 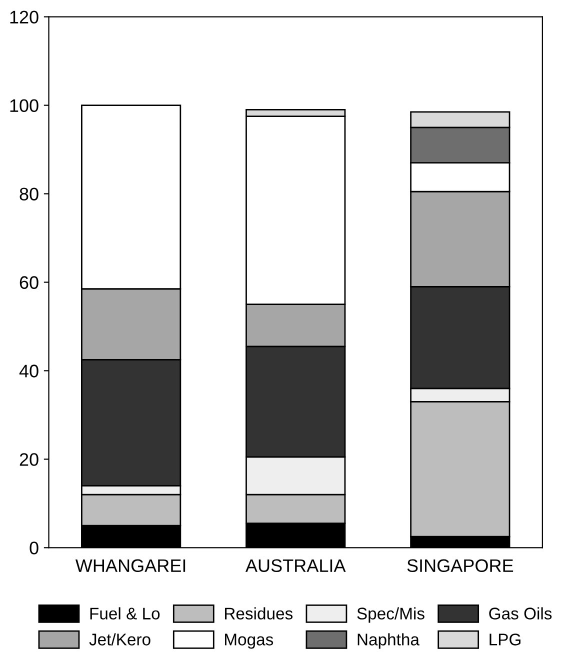 What do you see at coordinates (389, 641) in the screenshot?
I see `legend-label: Naphtha` at bounding box center [389, 641].